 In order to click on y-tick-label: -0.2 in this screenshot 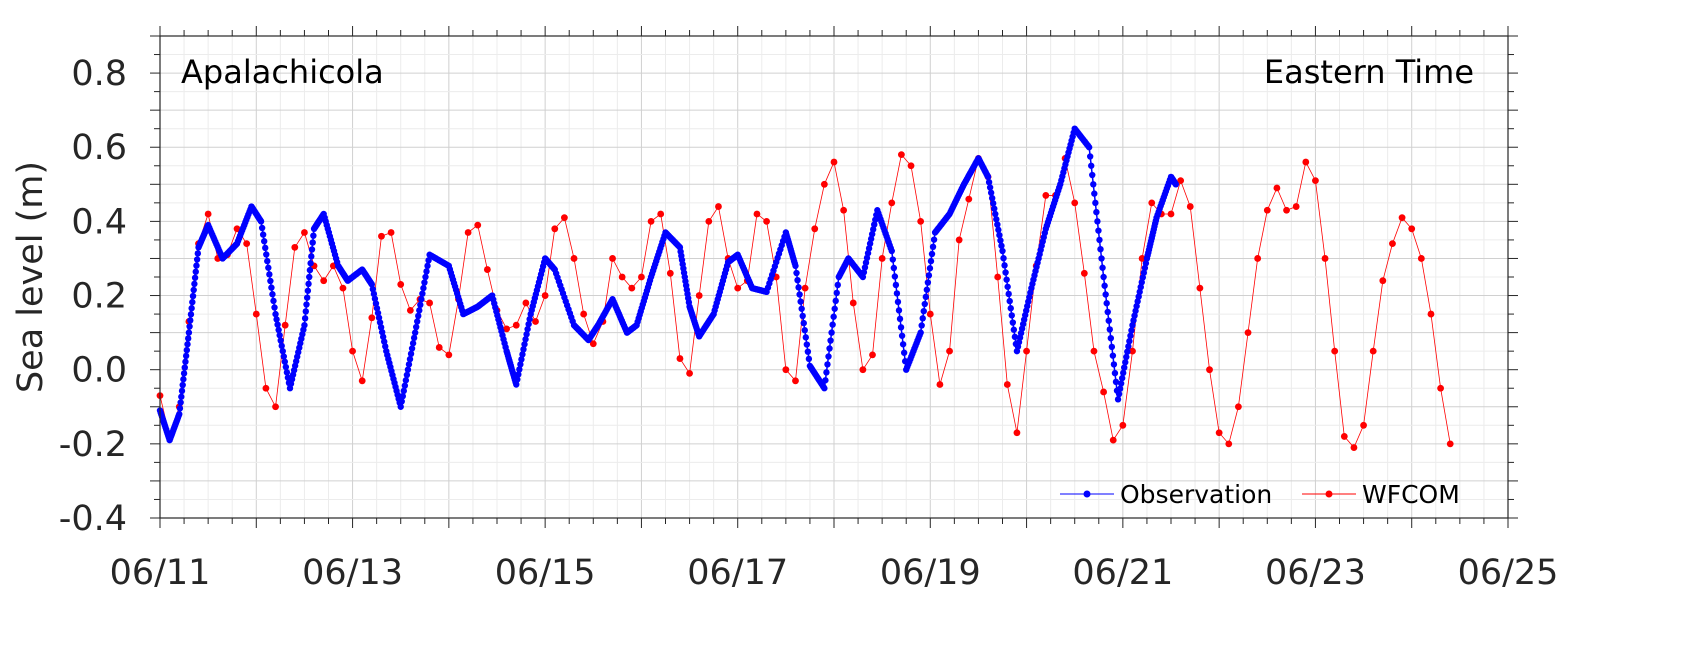, I will do `click(93, 445)`.